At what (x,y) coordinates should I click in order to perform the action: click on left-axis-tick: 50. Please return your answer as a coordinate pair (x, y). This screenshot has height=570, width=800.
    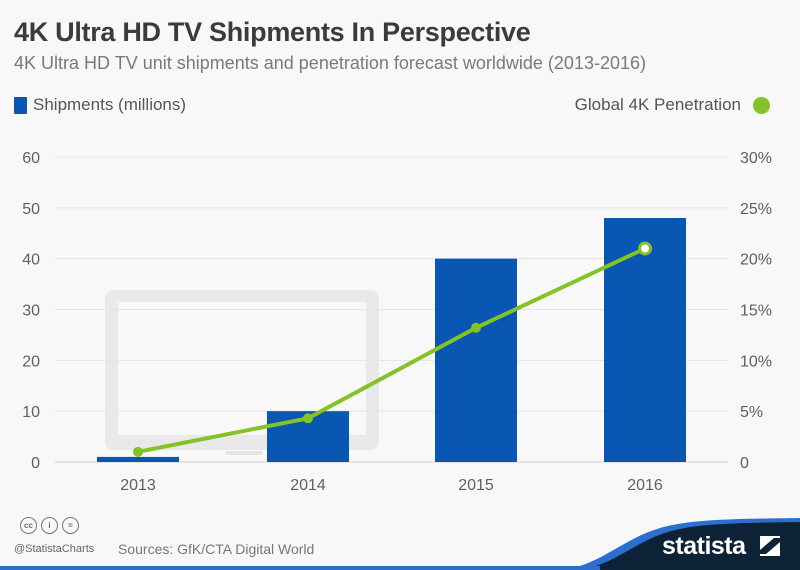
    Looking at the image, I should click on (31, 209).